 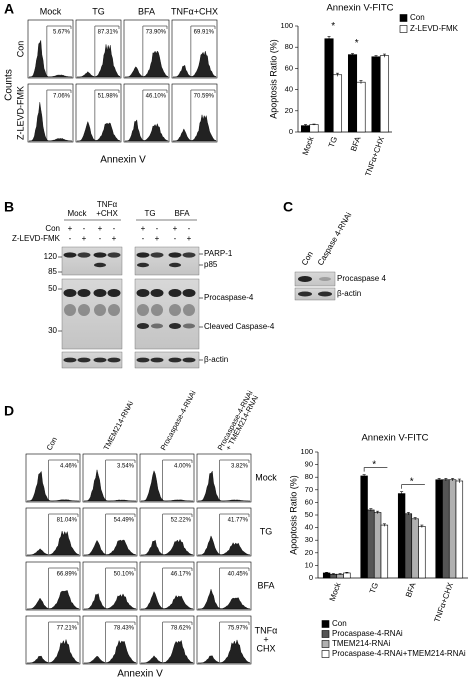 What do you see at coordinates (36, 238) in the screenshot?
I see `row-label: Z-LEVD-FMK` at bounding box center [36, 238].